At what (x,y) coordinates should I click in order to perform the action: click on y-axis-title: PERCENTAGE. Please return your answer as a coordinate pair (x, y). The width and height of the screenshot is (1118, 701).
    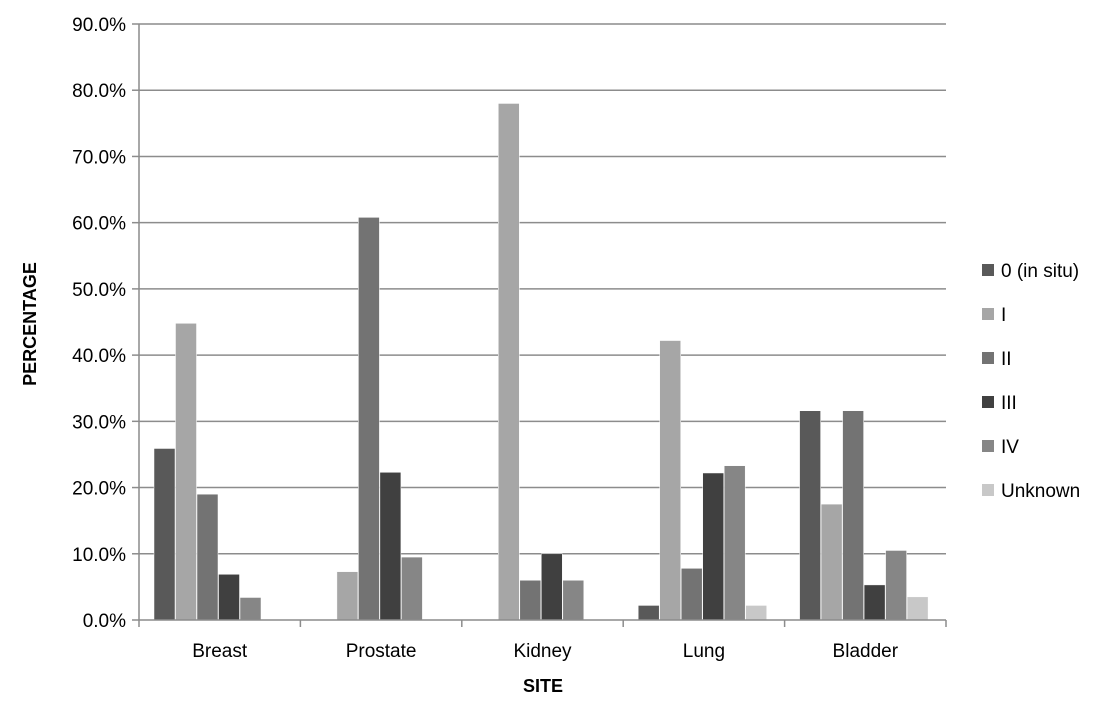
    Looking at the image, I should click on (30, 324).